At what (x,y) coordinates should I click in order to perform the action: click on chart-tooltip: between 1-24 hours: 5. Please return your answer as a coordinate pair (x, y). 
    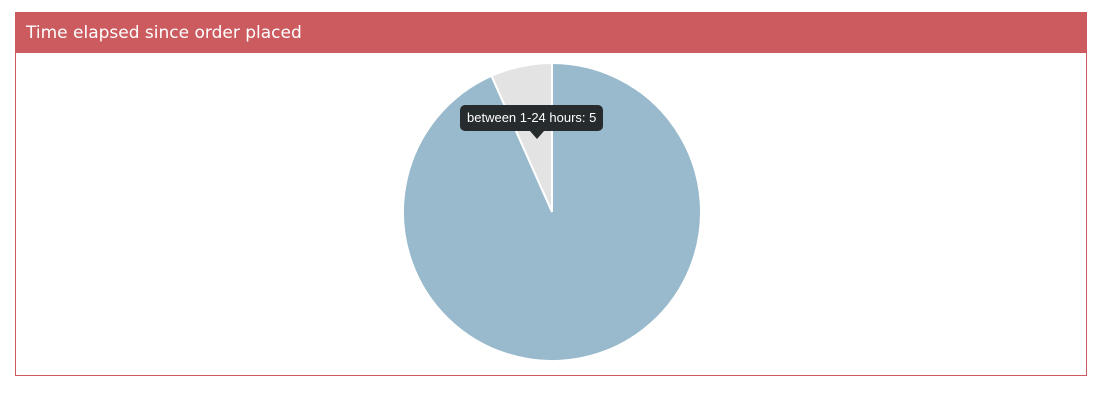
    Looking at the image, I should click on (532, 118).